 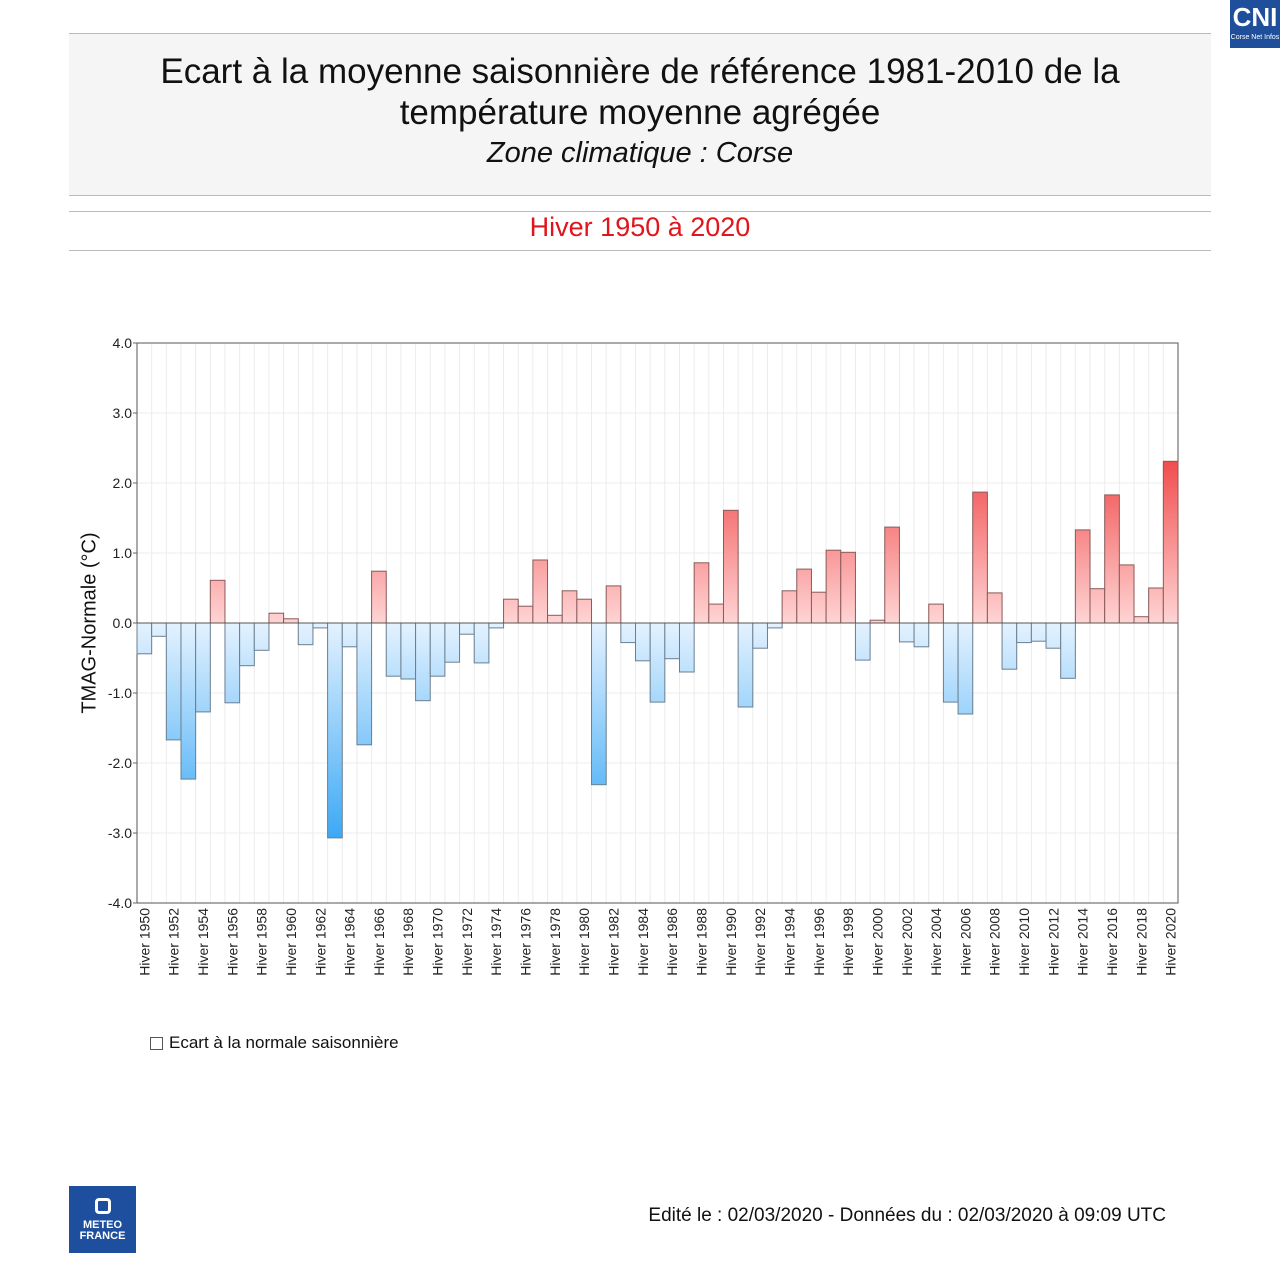 What do you see at coordinates (305, 634) in the screenshot?
I see `bar-1961` at bounding box center [305, 634].